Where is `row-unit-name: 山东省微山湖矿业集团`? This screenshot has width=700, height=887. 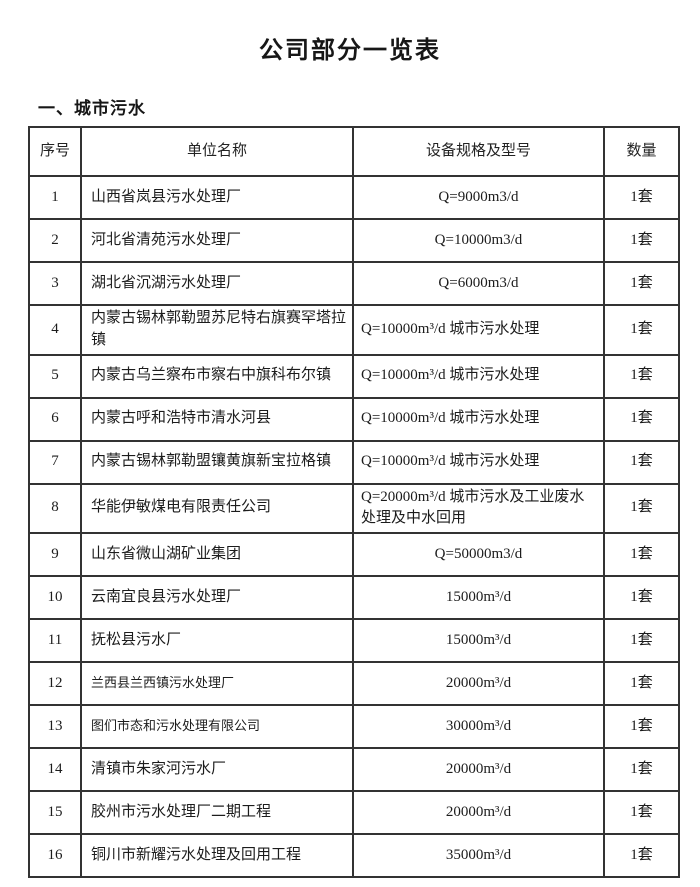 row-unit-name: 山东省微山湖矿业集团 is located at coordinates (217, 554).